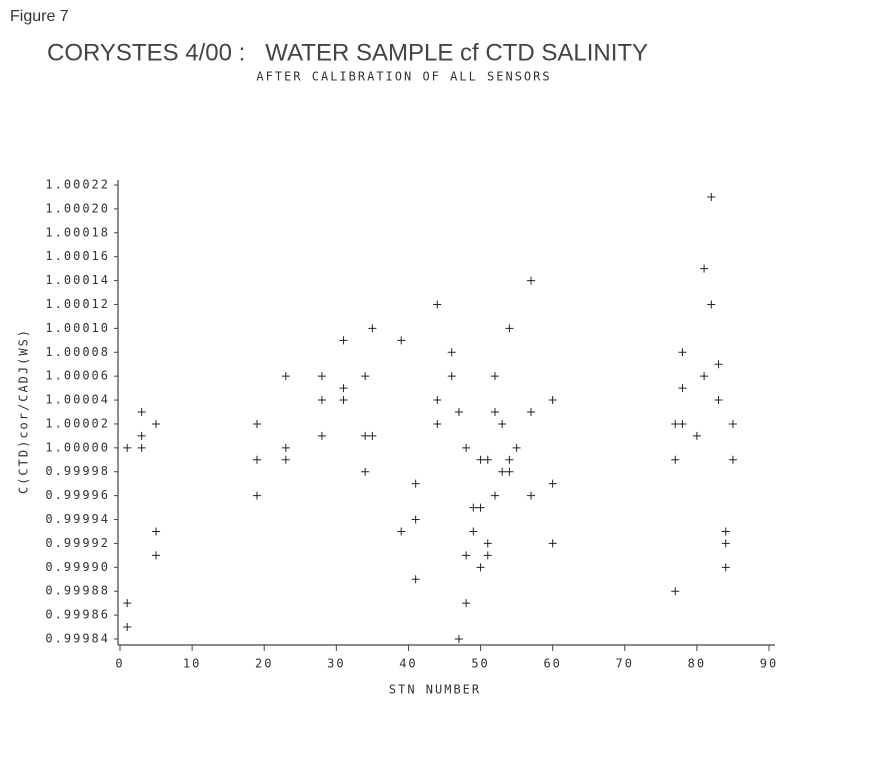 The width and height of the screenshot is (893, 765). What do you see at coordinates (769, 664) in the screenshot?
I see `x-tick-label: 90` at bounding box center [769, 664].